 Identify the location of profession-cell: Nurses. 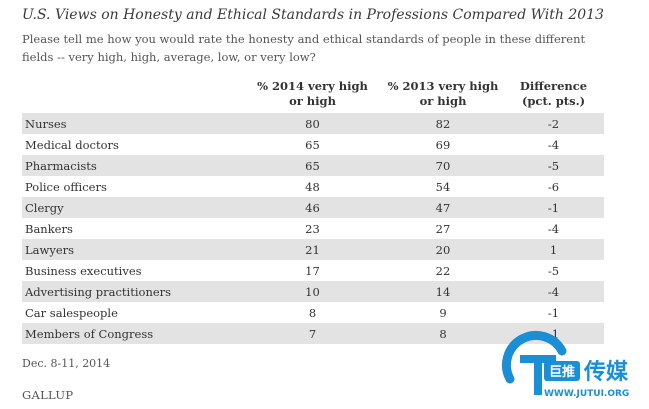
(46, 123).